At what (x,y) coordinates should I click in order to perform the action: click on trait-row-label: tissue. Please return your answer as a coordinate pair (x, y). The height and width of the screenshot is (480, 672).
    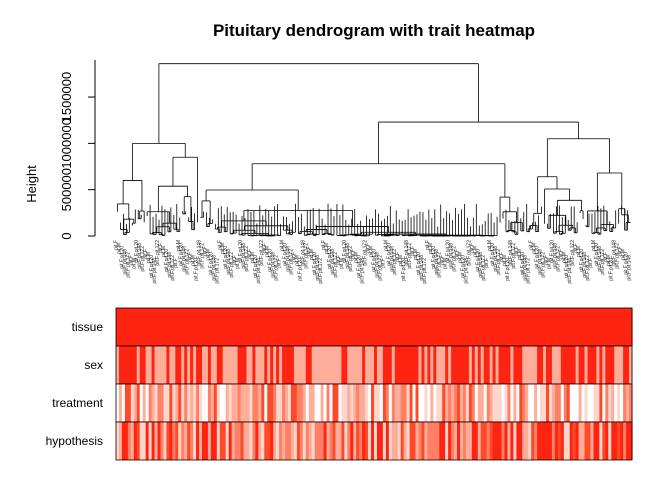
    Looking at the image, I should click on (88, 327).